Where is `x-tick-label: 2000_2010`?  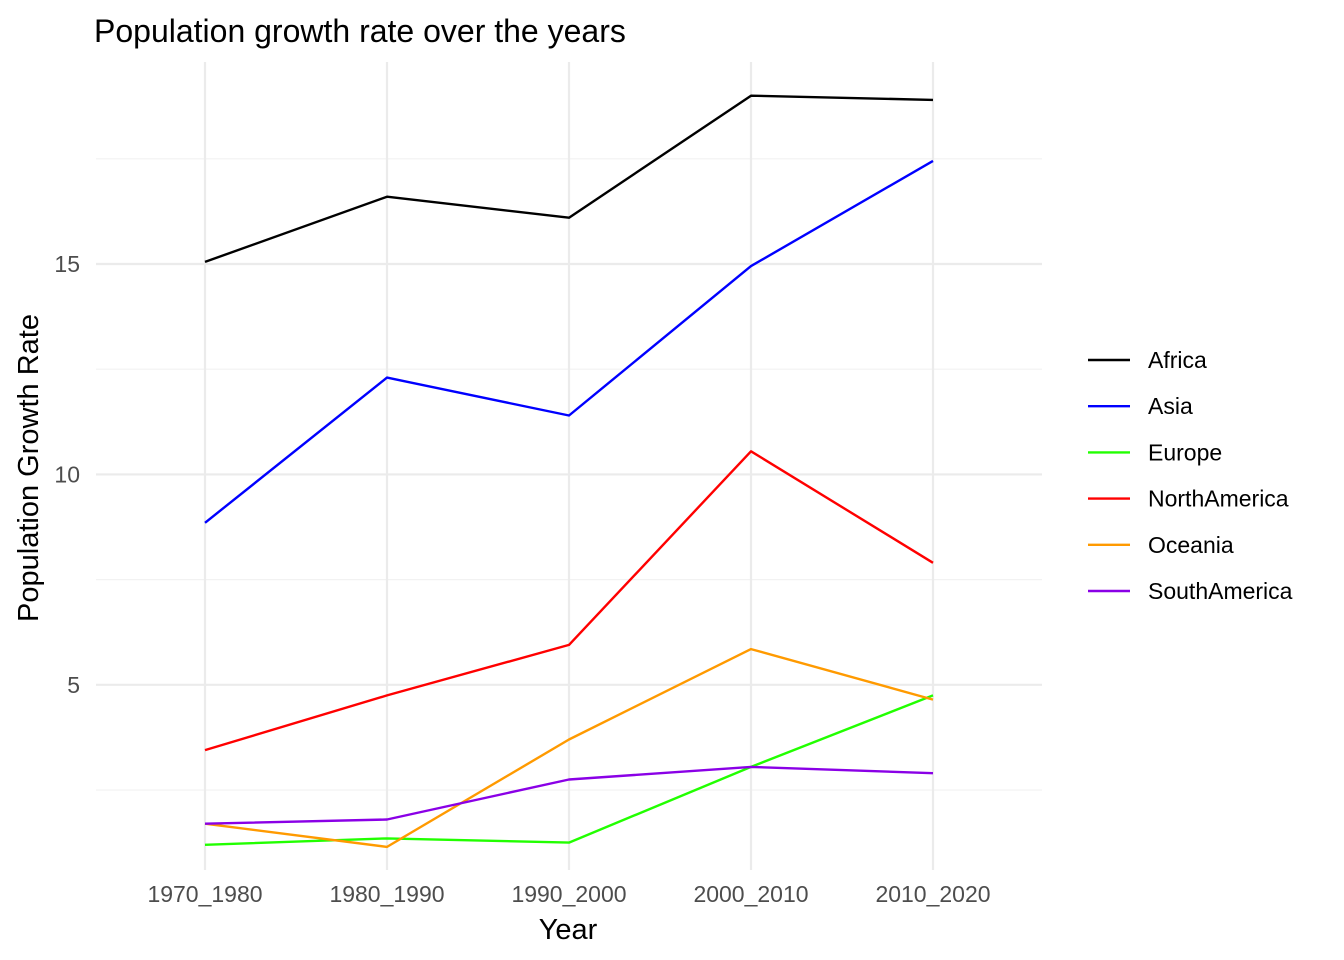 x-tick-label: 2000_2010 is located at coordinates (750, 894).